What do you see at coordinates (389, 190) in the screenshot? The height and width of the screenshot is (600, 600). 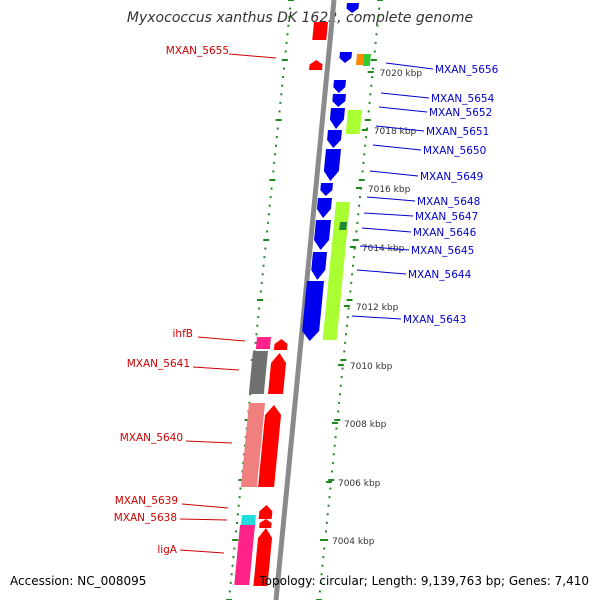 I see `scale-tick-label: 7016 kbp` at bounding box center [389, 190].